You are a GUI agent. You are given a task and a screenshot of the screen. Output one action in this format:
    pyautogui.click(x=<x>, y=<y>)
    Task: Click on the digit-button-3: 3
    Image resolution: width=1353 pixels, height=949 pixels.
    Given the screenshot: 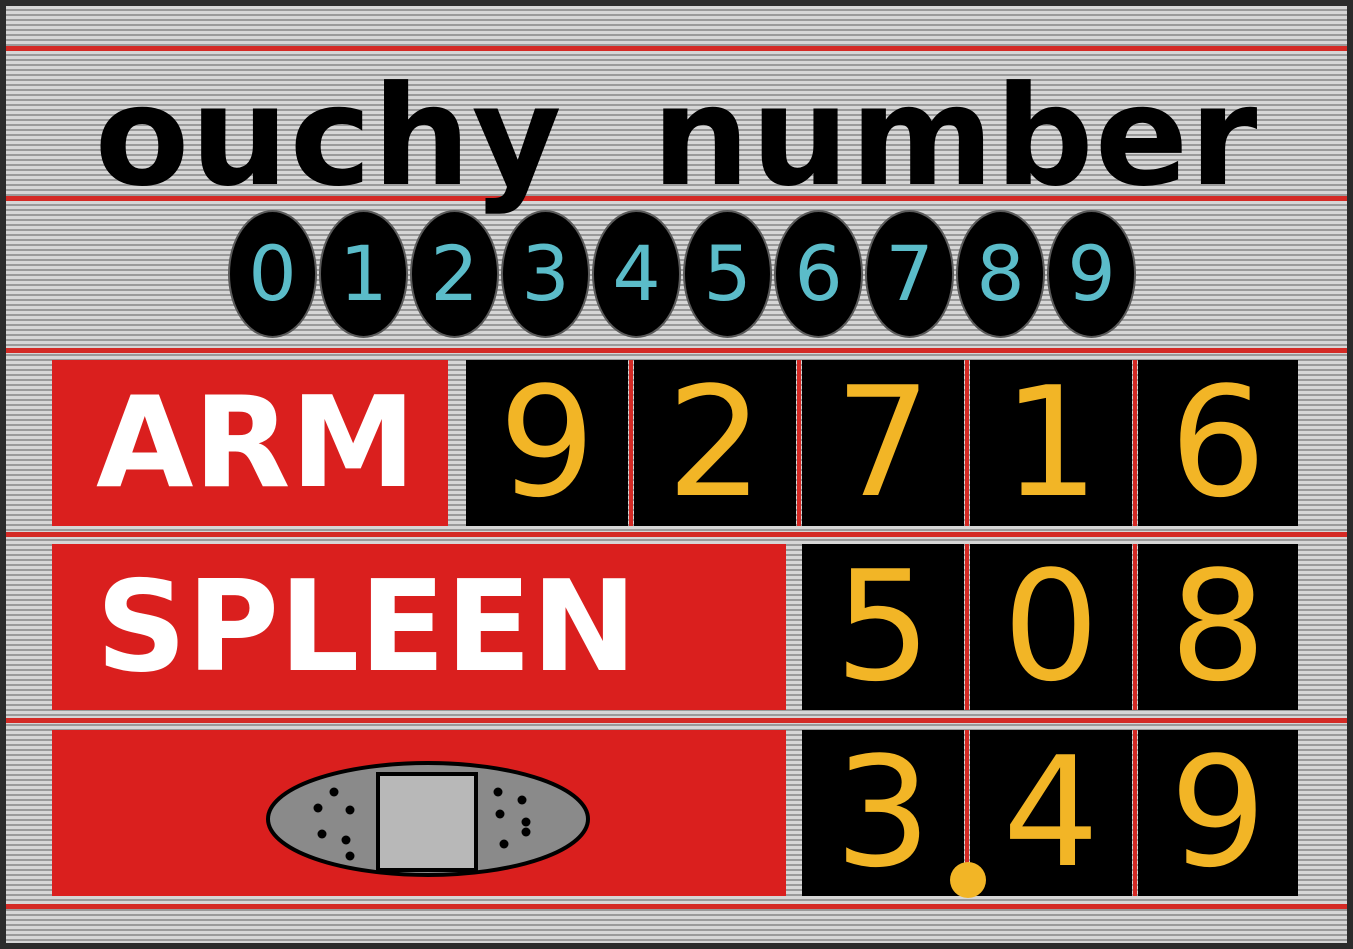 What is the action you would take?
    pyautogui.click(x=545, y=274)
    